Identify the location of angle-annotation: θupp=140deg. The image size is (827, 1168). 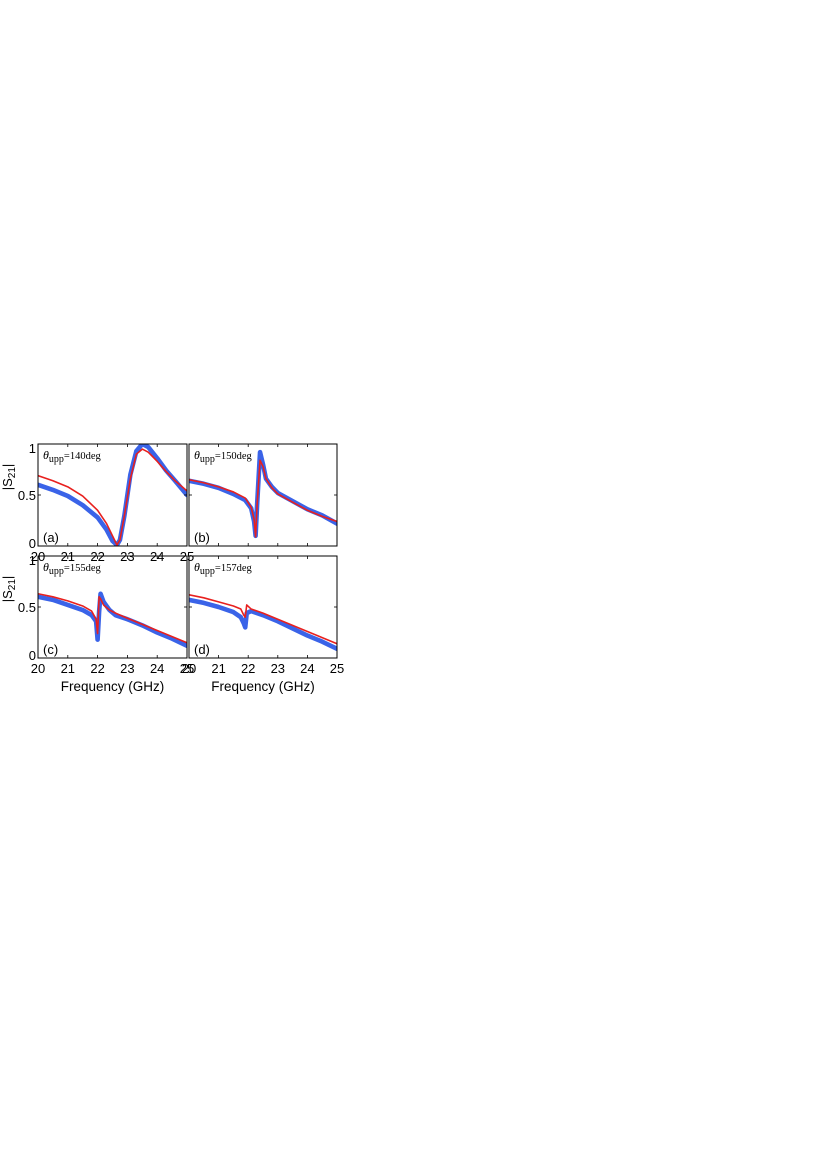
(72, 456).